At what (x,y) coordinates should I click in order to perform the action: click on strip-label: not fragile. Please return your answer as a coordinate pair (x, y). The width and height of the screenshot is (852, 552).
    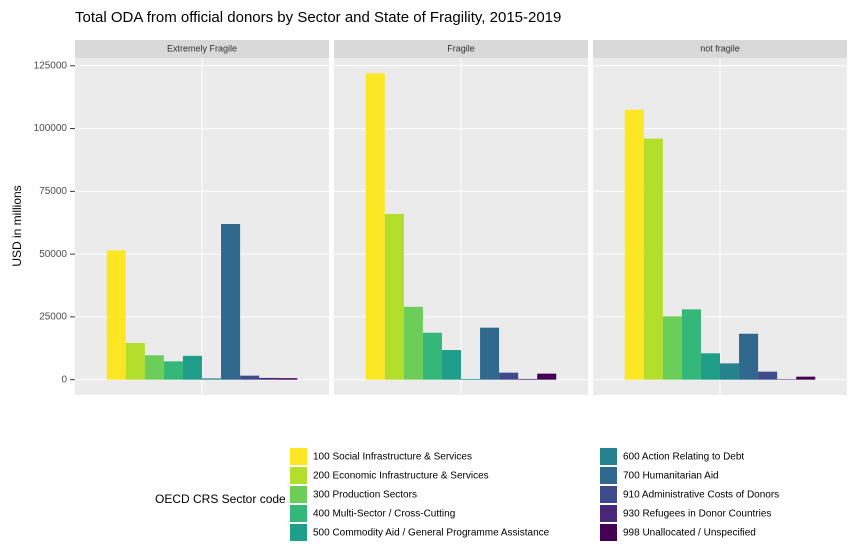
    Looking at the image, I should click on (720, 48).